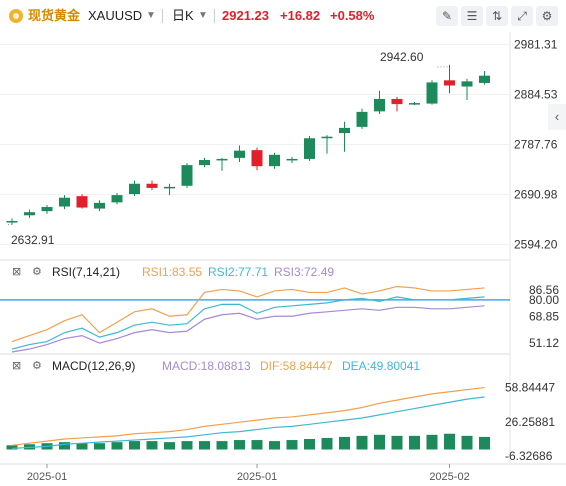  What do you see at coordinates (296, 366) in the screenshot?
I see `dif-value: DIF:58.84447` at bounding box center [296, 366].